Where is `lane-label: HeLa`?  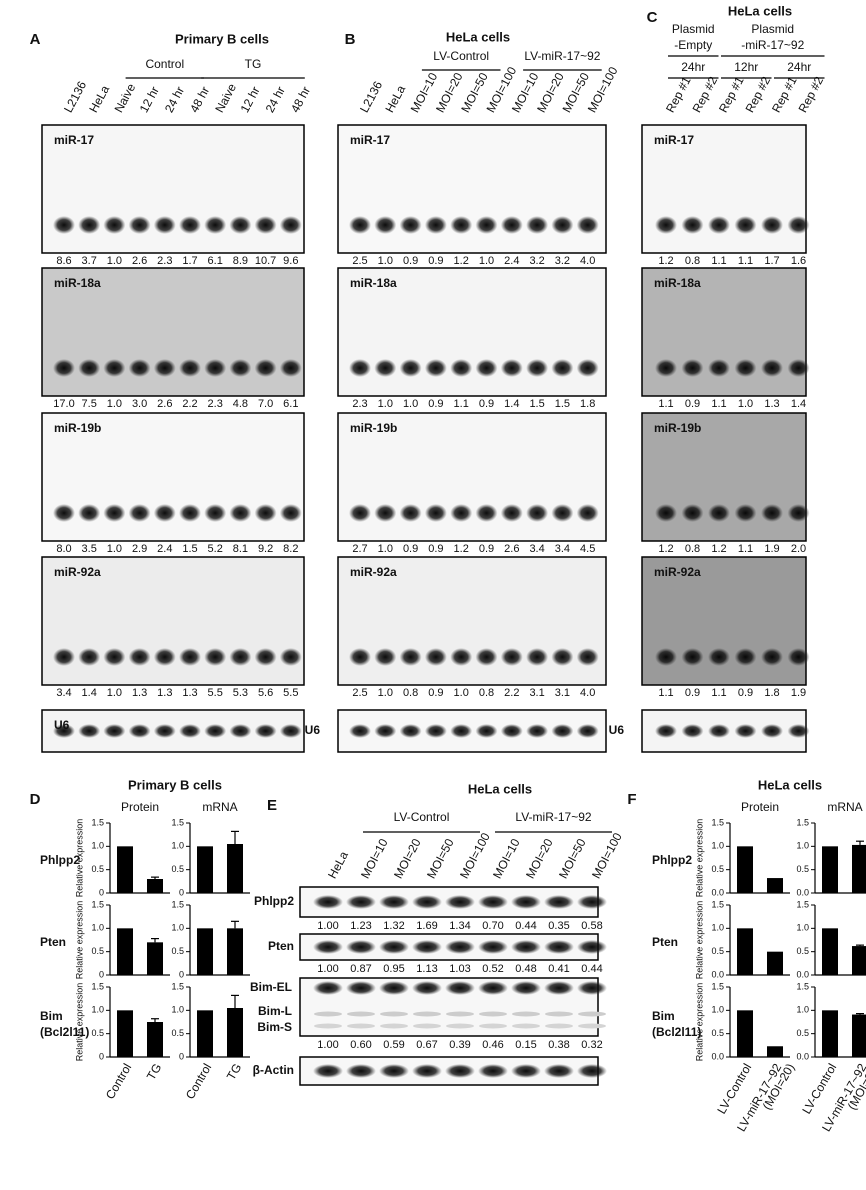 lane-label: HeLa is located at coordinates (395, 99).